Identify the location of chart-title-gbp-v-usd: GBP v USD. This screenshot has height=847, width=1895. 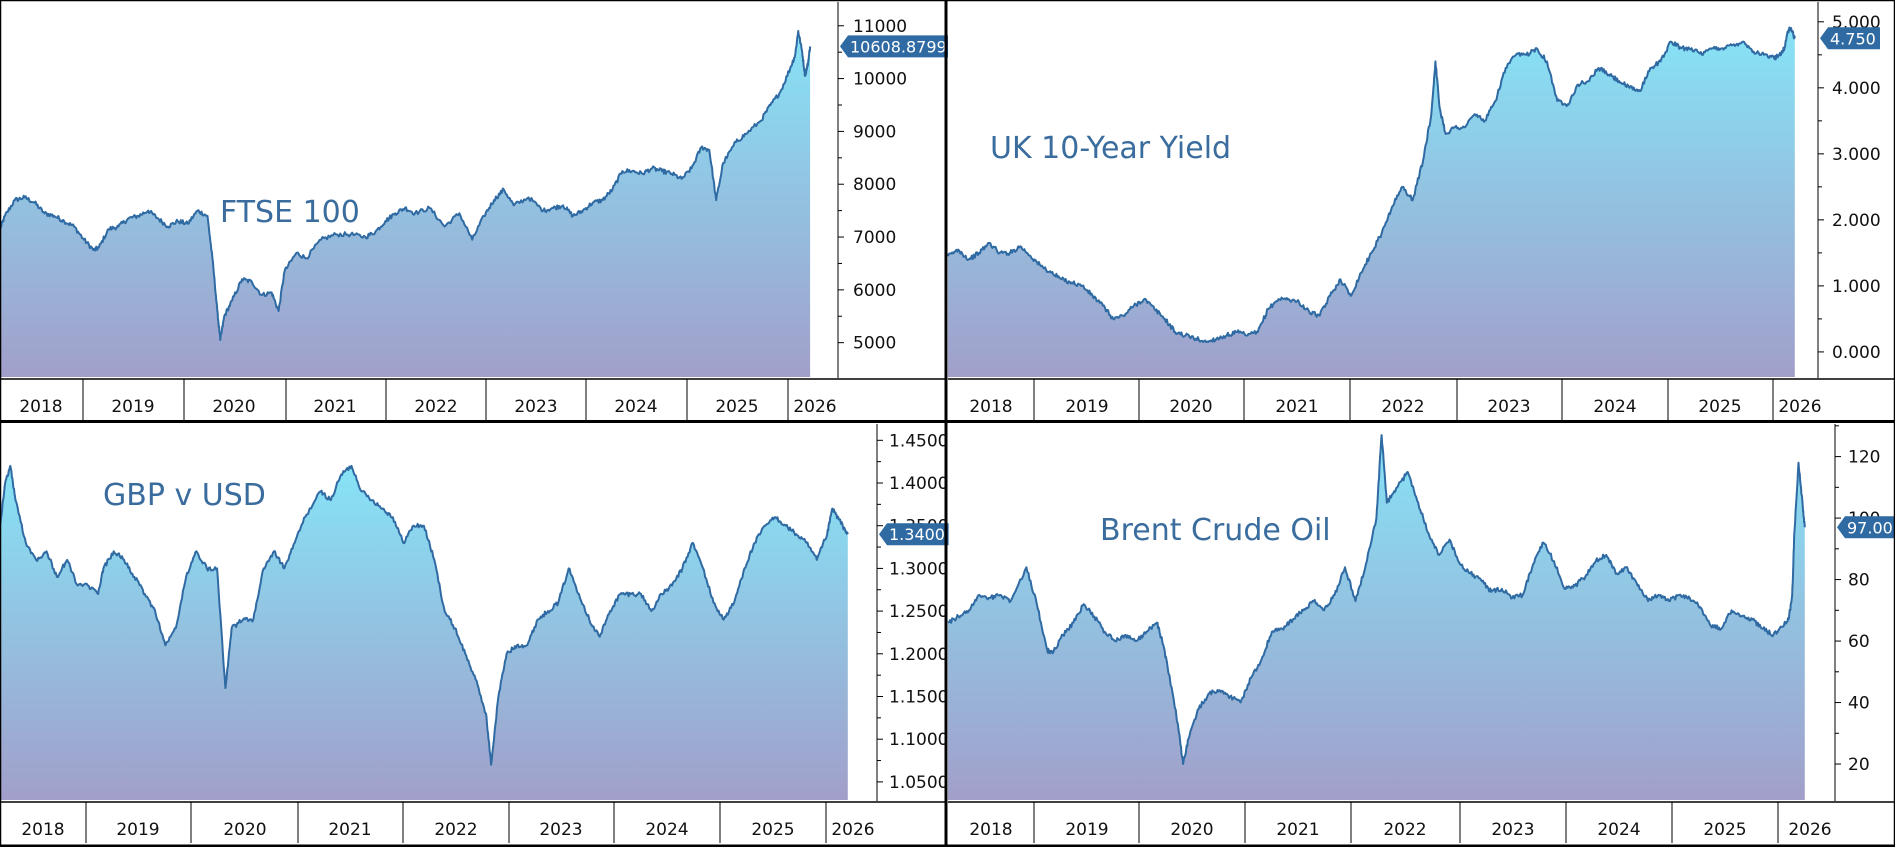
(184, 495).